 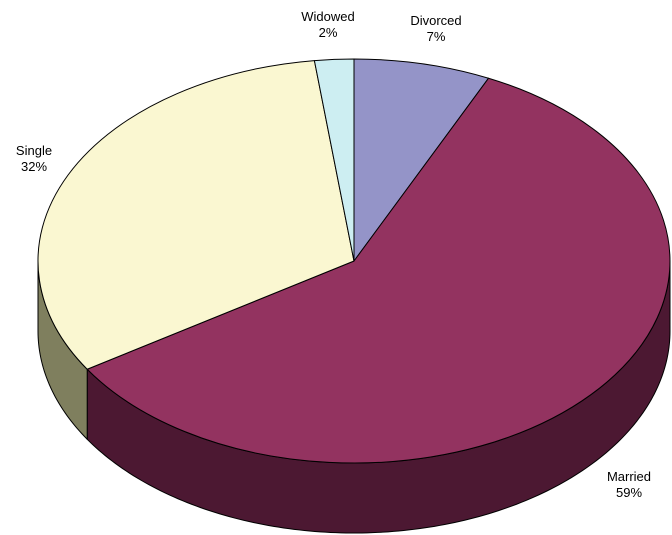 I want to click on pie-slice-widowed, so click(x=334, y=160).